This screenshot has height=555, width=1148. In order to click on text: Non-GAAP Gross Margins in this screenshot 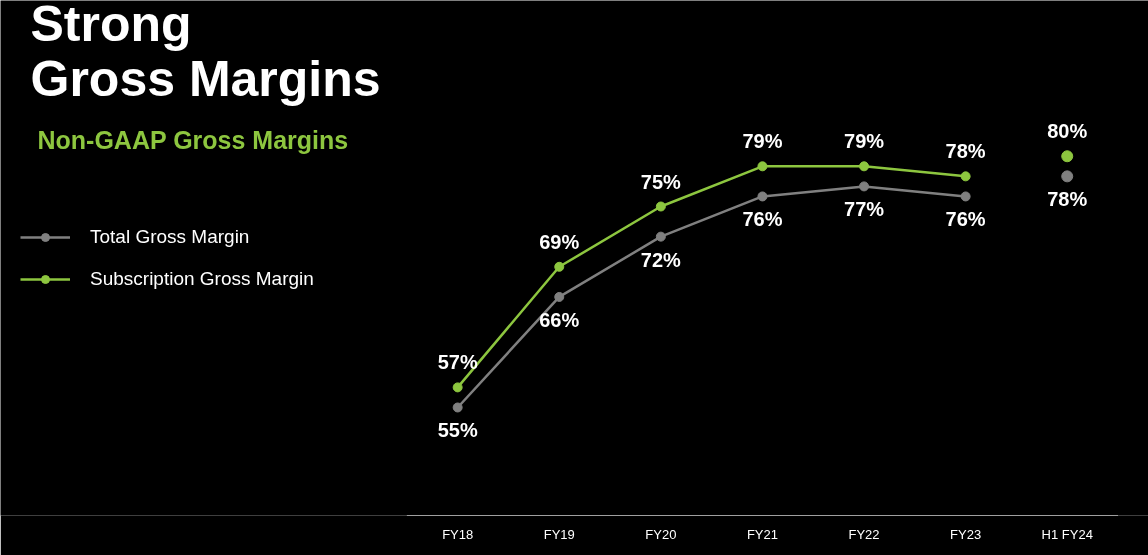, I will do `click(193, 139)`.